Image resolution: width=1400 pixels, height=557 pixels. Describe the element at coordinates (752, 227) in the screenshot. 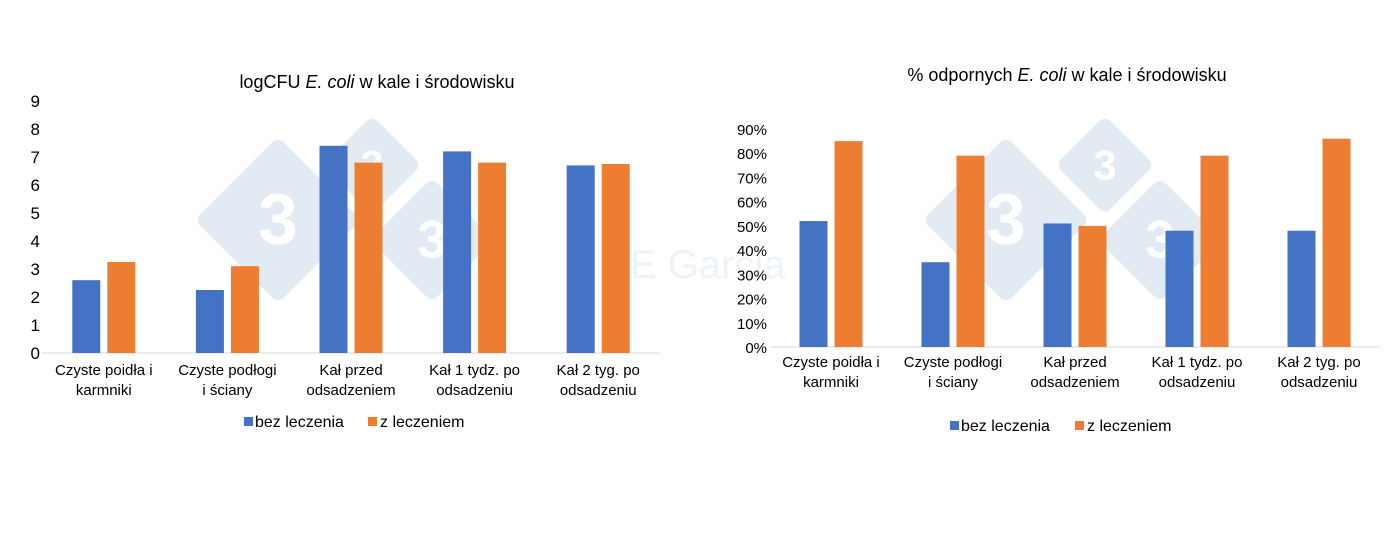

I see `y-tick-label: 50%` at that location.